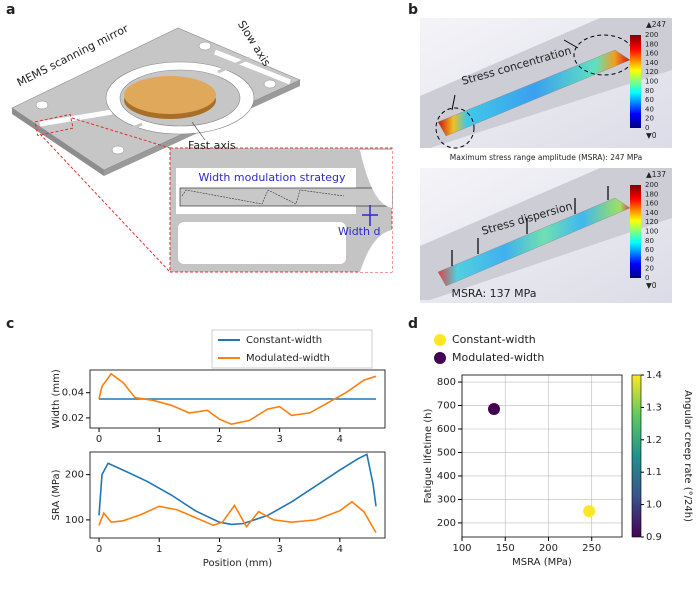 Image resolution: width=700 pixels, height=590 pixels. I want to click on panel-label: c, so click(10, 324).